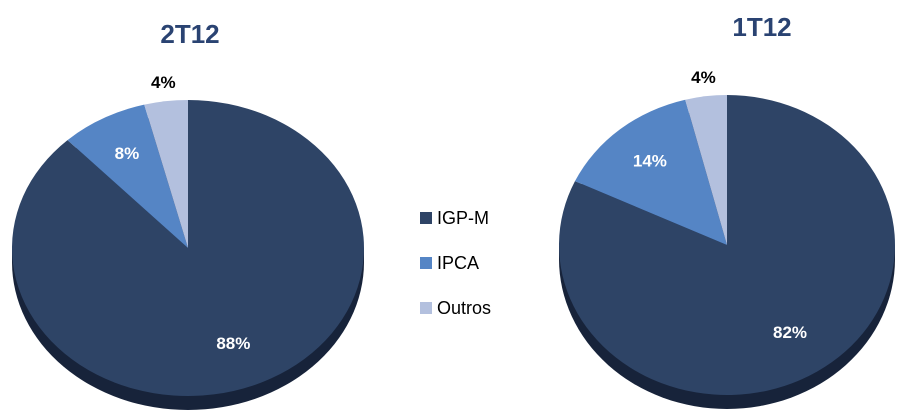 The image size is (897, 416). What do you see at coordinates (189, 34) in the screenshot?
I see `chart-title: 2T12` at bounding box center [189, 34].